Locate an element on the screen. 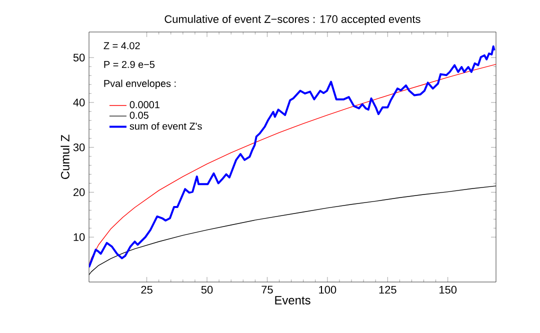 The image size is (540, 333). x-tick-label: 50 is located at coordinates (207, 290).